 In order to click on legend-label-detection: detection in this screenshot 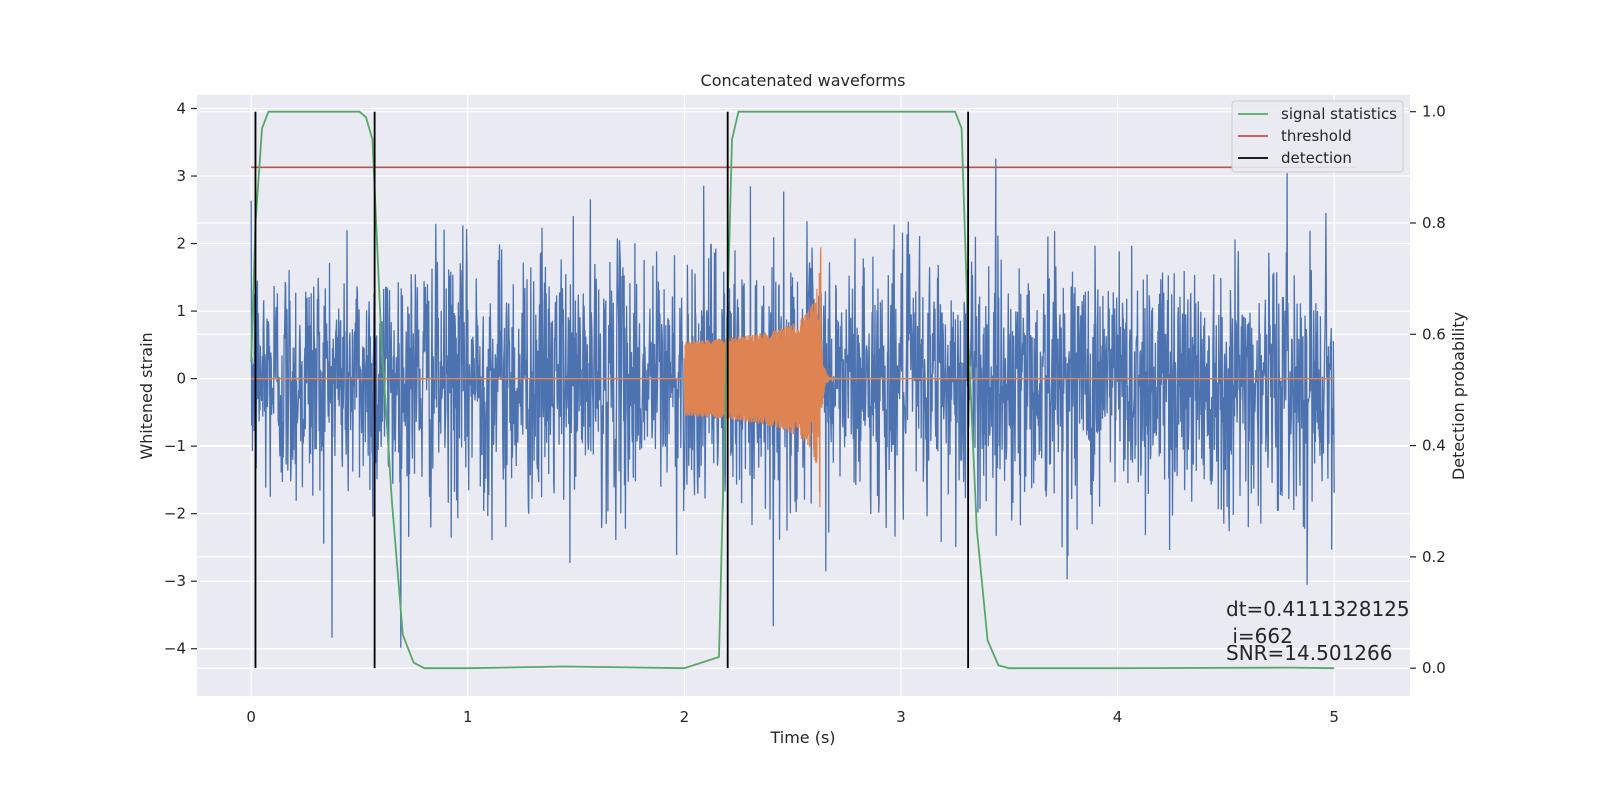, I will do `click(1316, 158)`.